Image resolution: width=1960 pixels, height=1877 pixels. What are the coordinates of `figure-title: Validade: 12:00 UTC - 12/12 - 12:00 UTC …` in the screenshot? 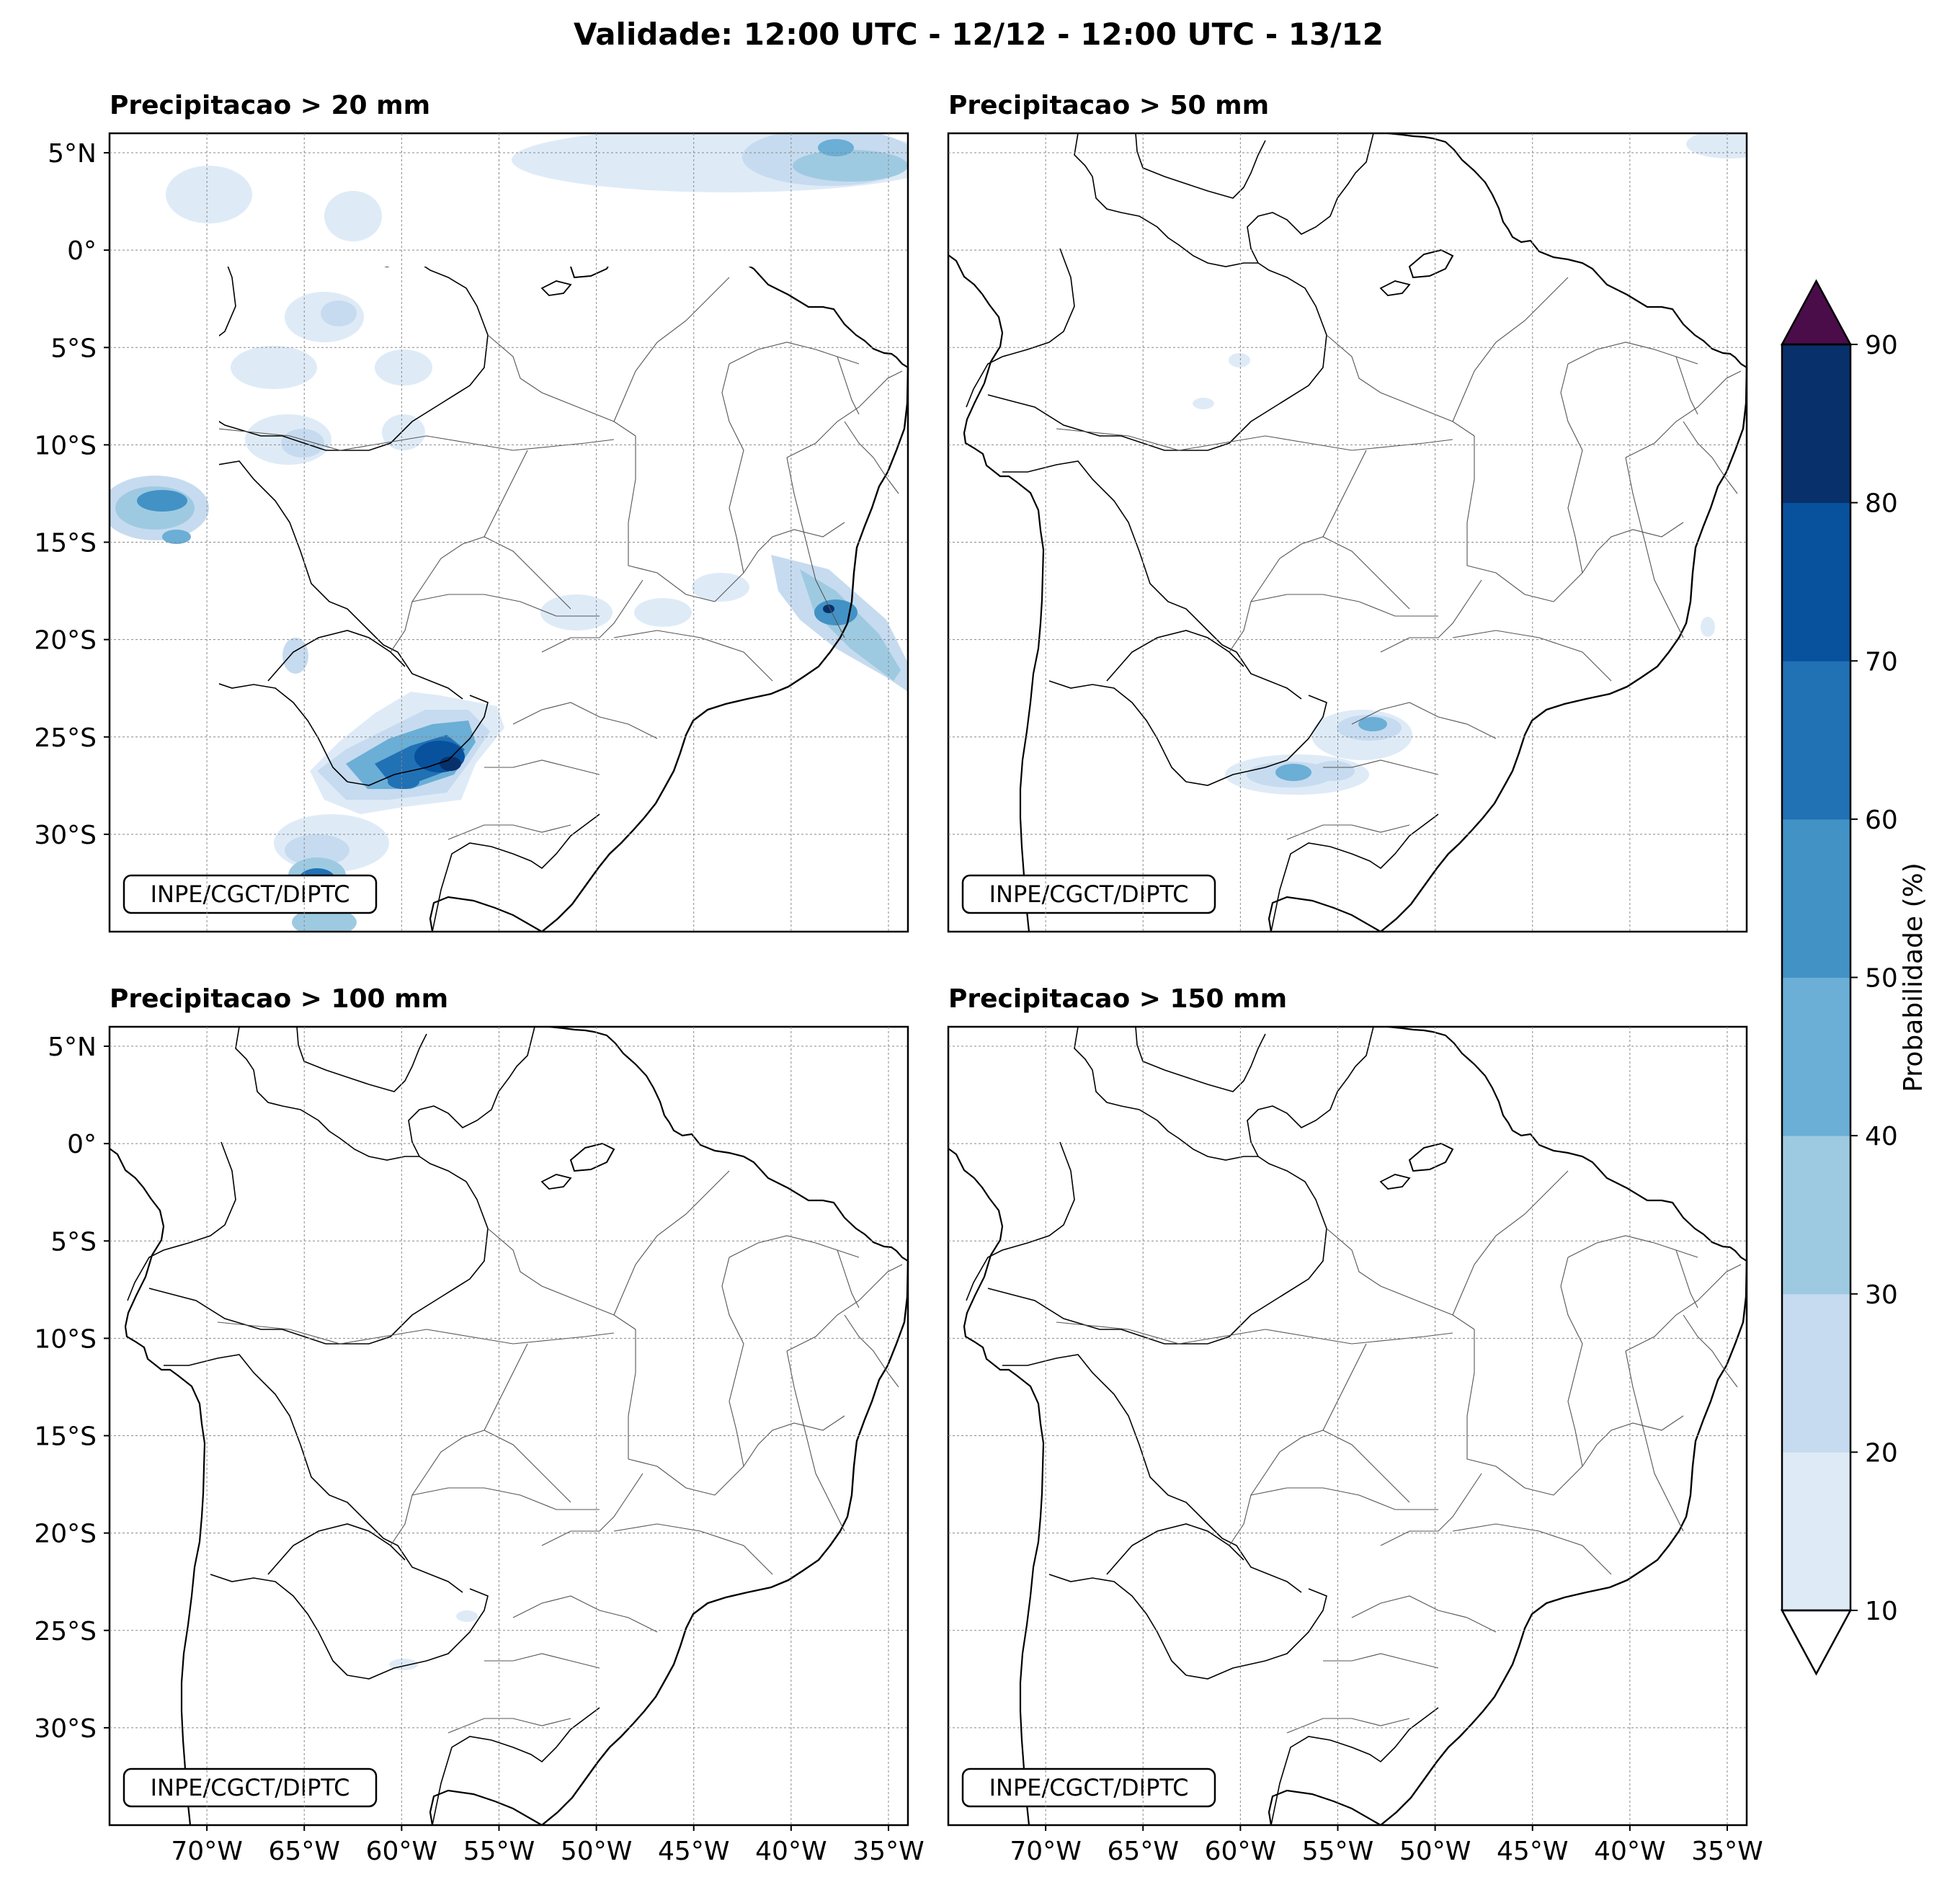 It's located at (979, 35).